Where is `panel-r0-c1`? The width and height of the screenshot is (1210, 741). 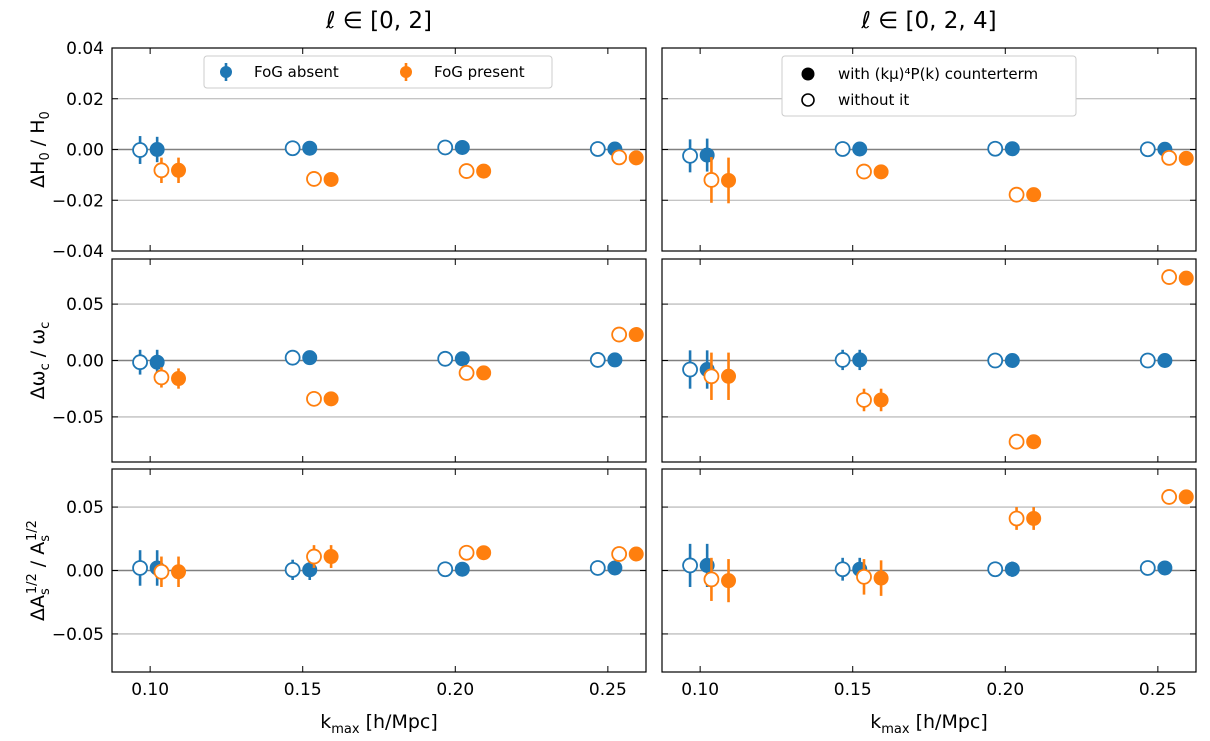 panel-r0-c1 is located at coordinates (929, 149).